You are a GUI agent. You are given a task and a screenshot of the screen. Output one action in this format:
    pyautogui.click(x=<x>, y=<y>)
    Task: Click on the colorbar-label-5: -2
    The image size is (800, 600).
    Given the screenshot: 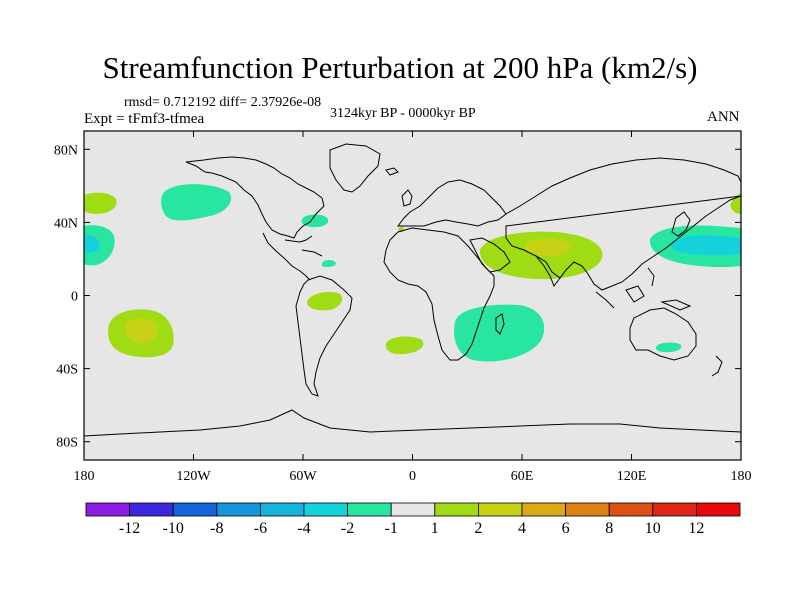 What is the action you would take?
    pyautogui.click(x=347, y=528)
    